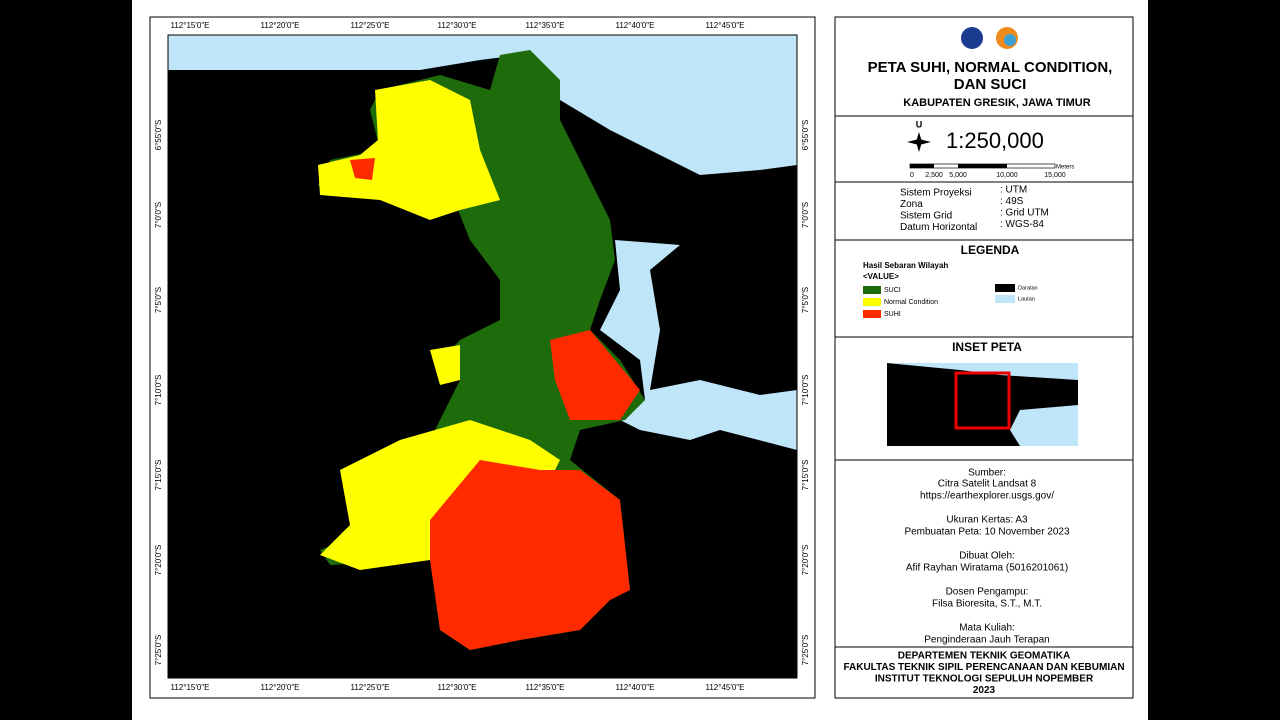 Image resolution: width=1280 pixels, height=720 pixels. What do you see at coordinates (905, 265) in the screenshot?
I see `legend-heading: Hasil Sebaran Wilayah` at bounding box center [905, 265].